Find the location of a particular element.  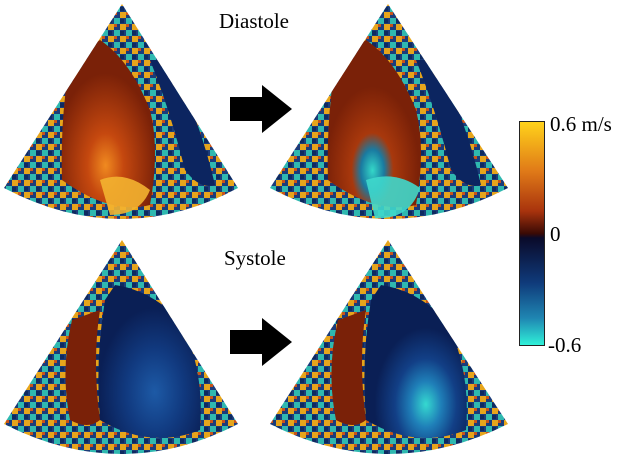

diastole-label: Diastole is located at coordinates (254, 21).